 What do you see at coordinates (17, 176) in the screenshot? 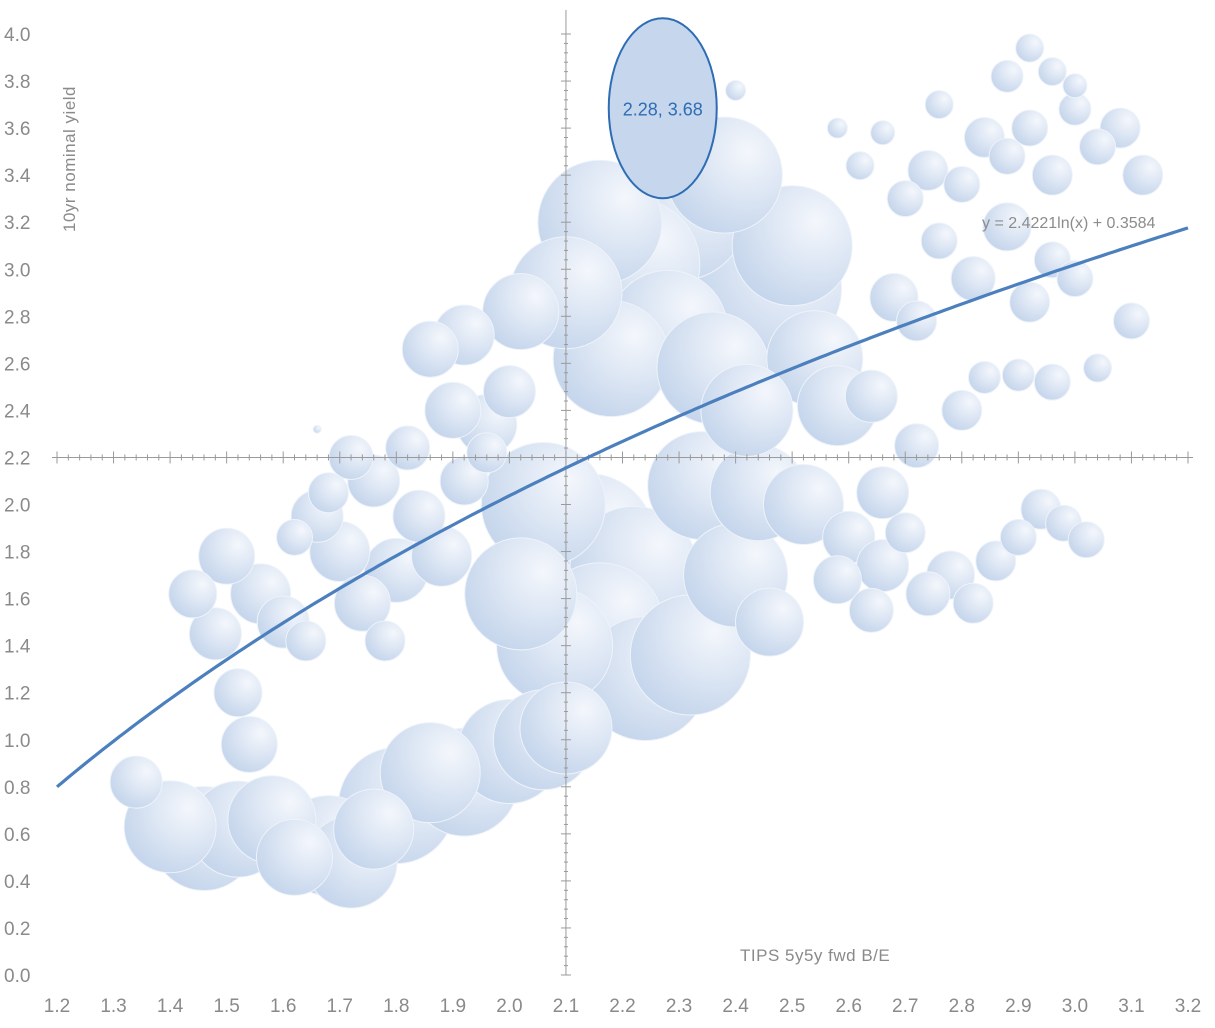
I see `y-tick-label: 3.4` at bounding box center [17, 176].